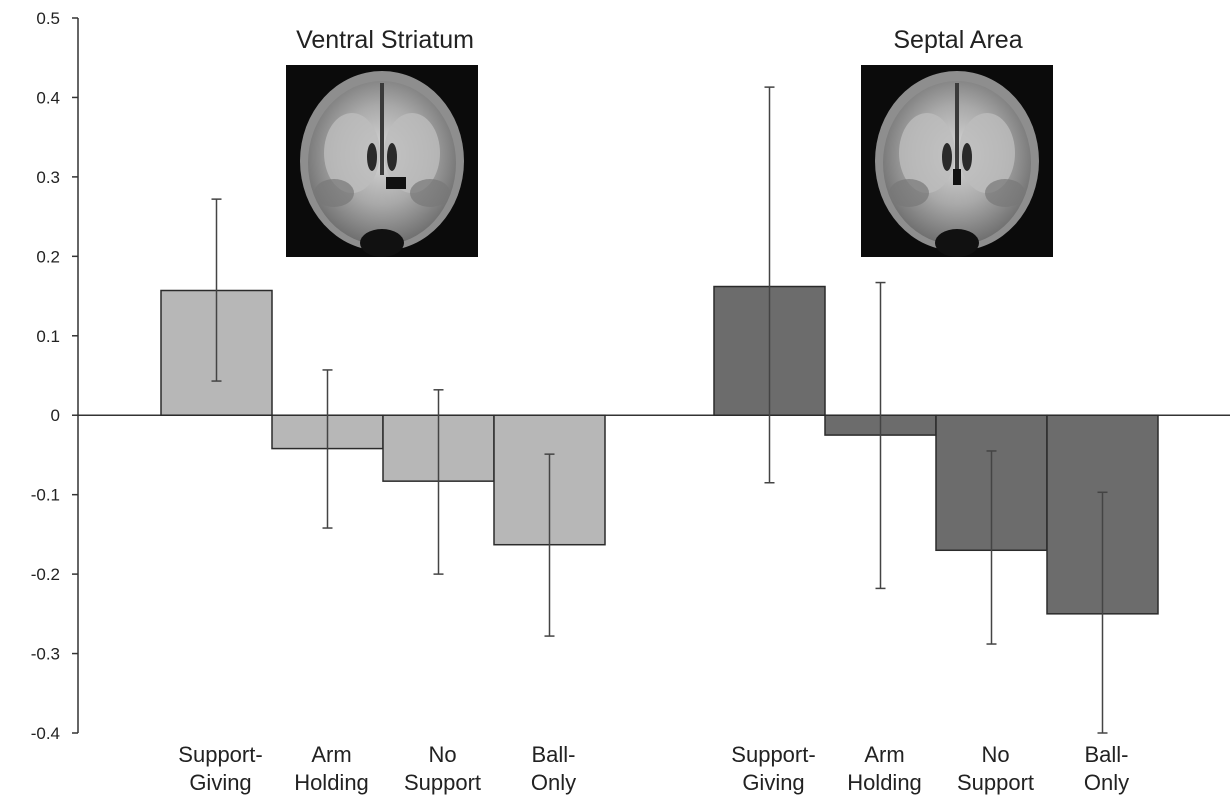 The width and height of the screenshot is (1230, 802). What do you see at coordinates (957, 40) in the screenshot?
I see `panel-title: Septal Area` at bounding box center [957, 40].